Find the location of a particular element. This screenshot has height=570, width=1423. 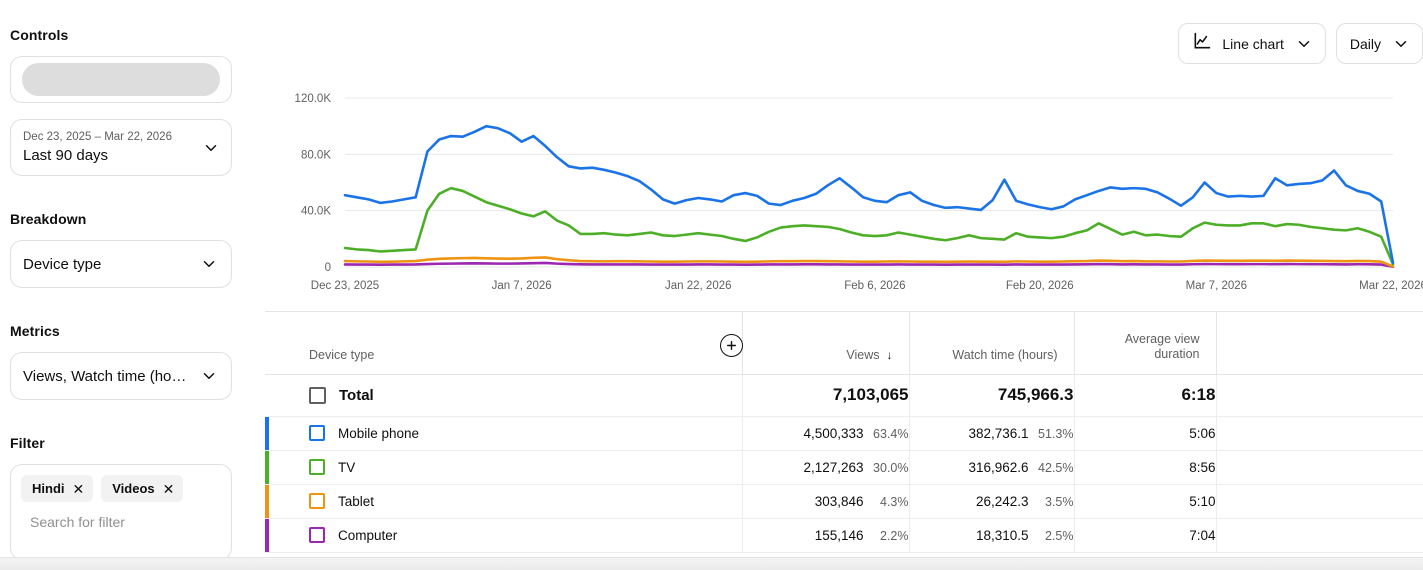

chart-line-computer is located at coordinates (869, 265).